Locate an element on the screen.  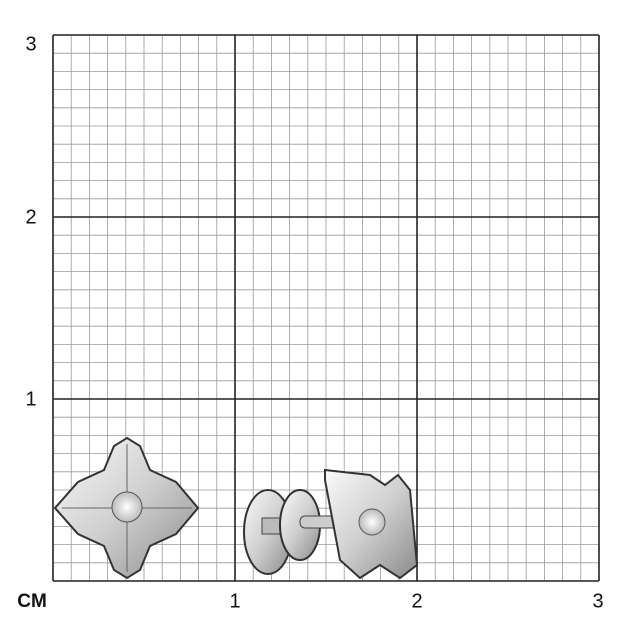
y-label-1: 1 is located at coordinates (31, 399).